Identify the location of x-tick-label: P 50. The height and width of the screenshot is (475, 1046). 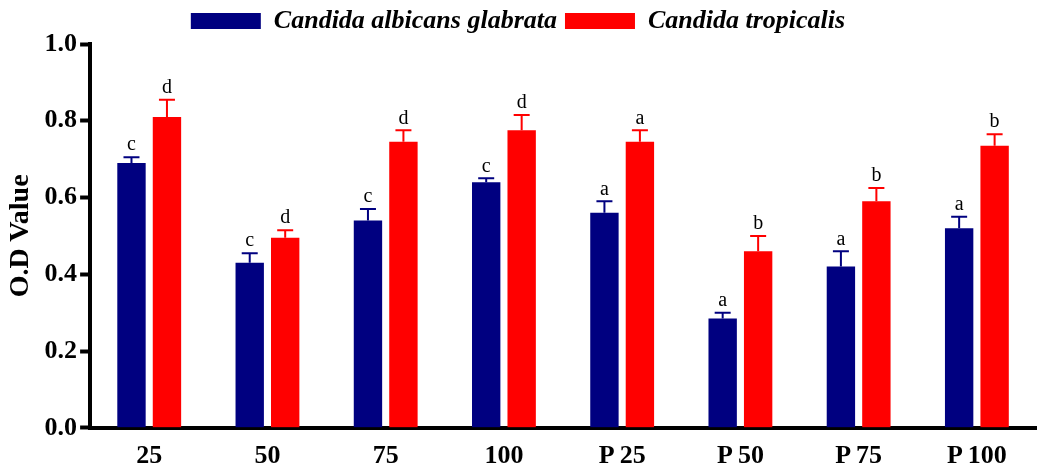
(740, 455).